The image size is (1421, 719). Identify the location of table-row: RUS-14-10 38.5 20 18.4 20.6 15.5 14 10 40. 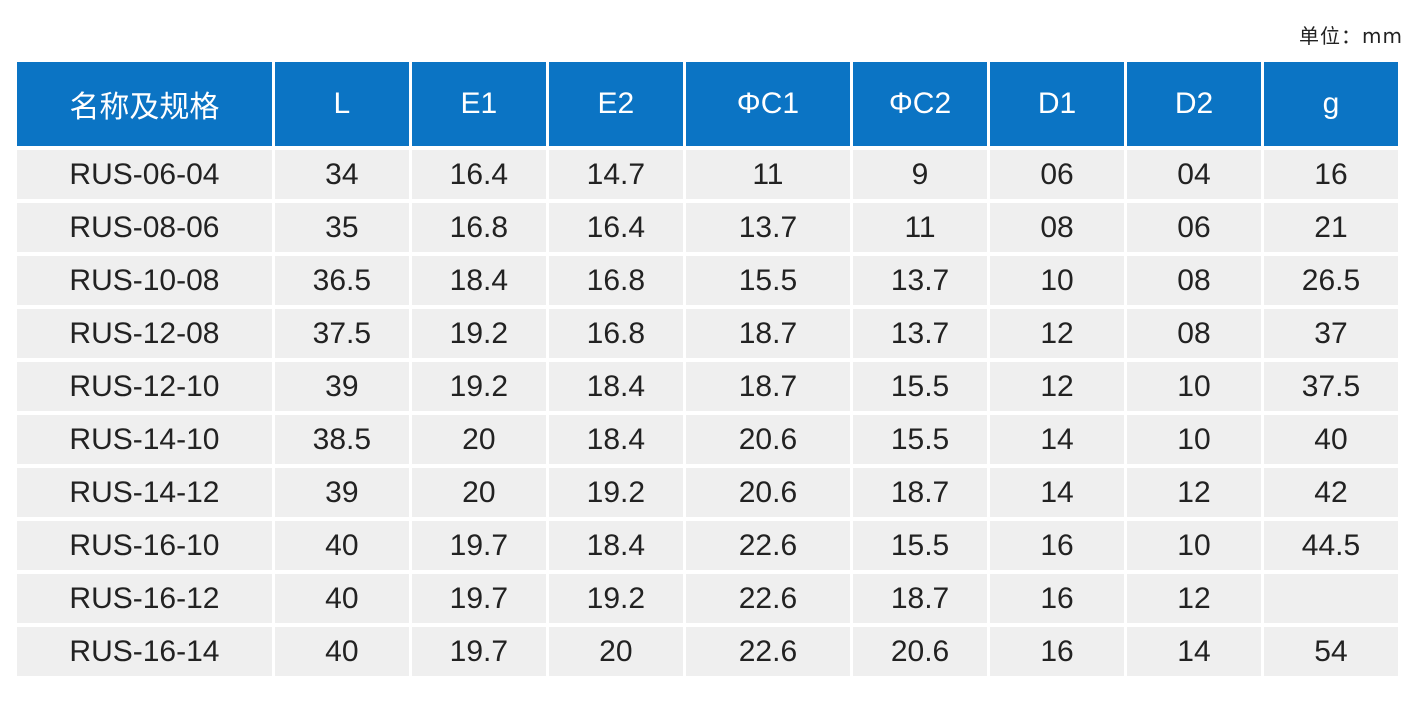
(707, 439).